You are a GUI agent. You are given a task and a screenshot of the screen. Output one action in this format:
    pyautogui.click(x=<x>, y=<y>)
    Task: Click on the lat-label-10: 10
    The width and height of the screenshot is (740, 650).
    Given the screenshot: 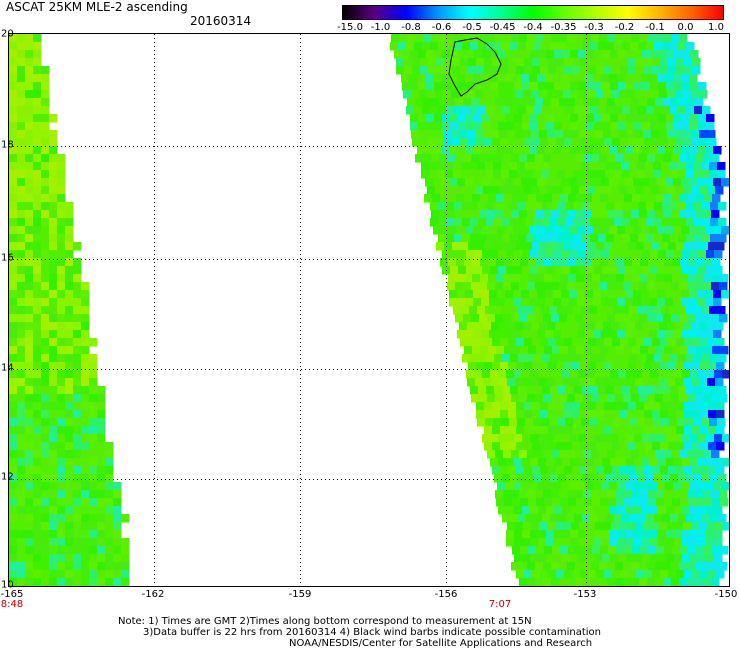 What is the action you would take?
    pyautogui.click(x=7, y=585)
    